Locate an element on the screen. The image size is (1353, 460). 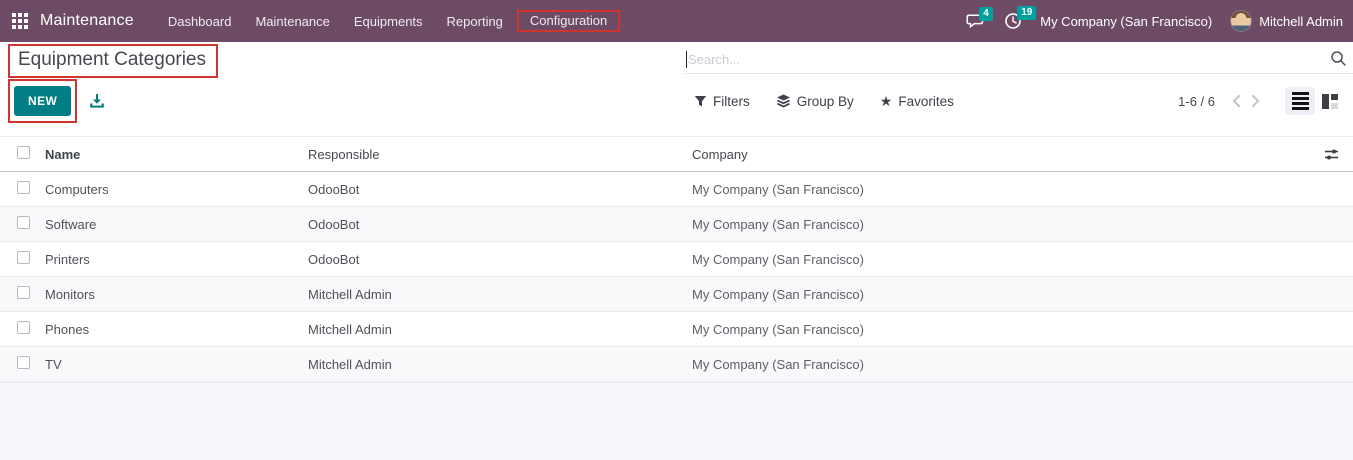
breadcrumb-title: Equipment Categories is located at coordinates (112, 59).